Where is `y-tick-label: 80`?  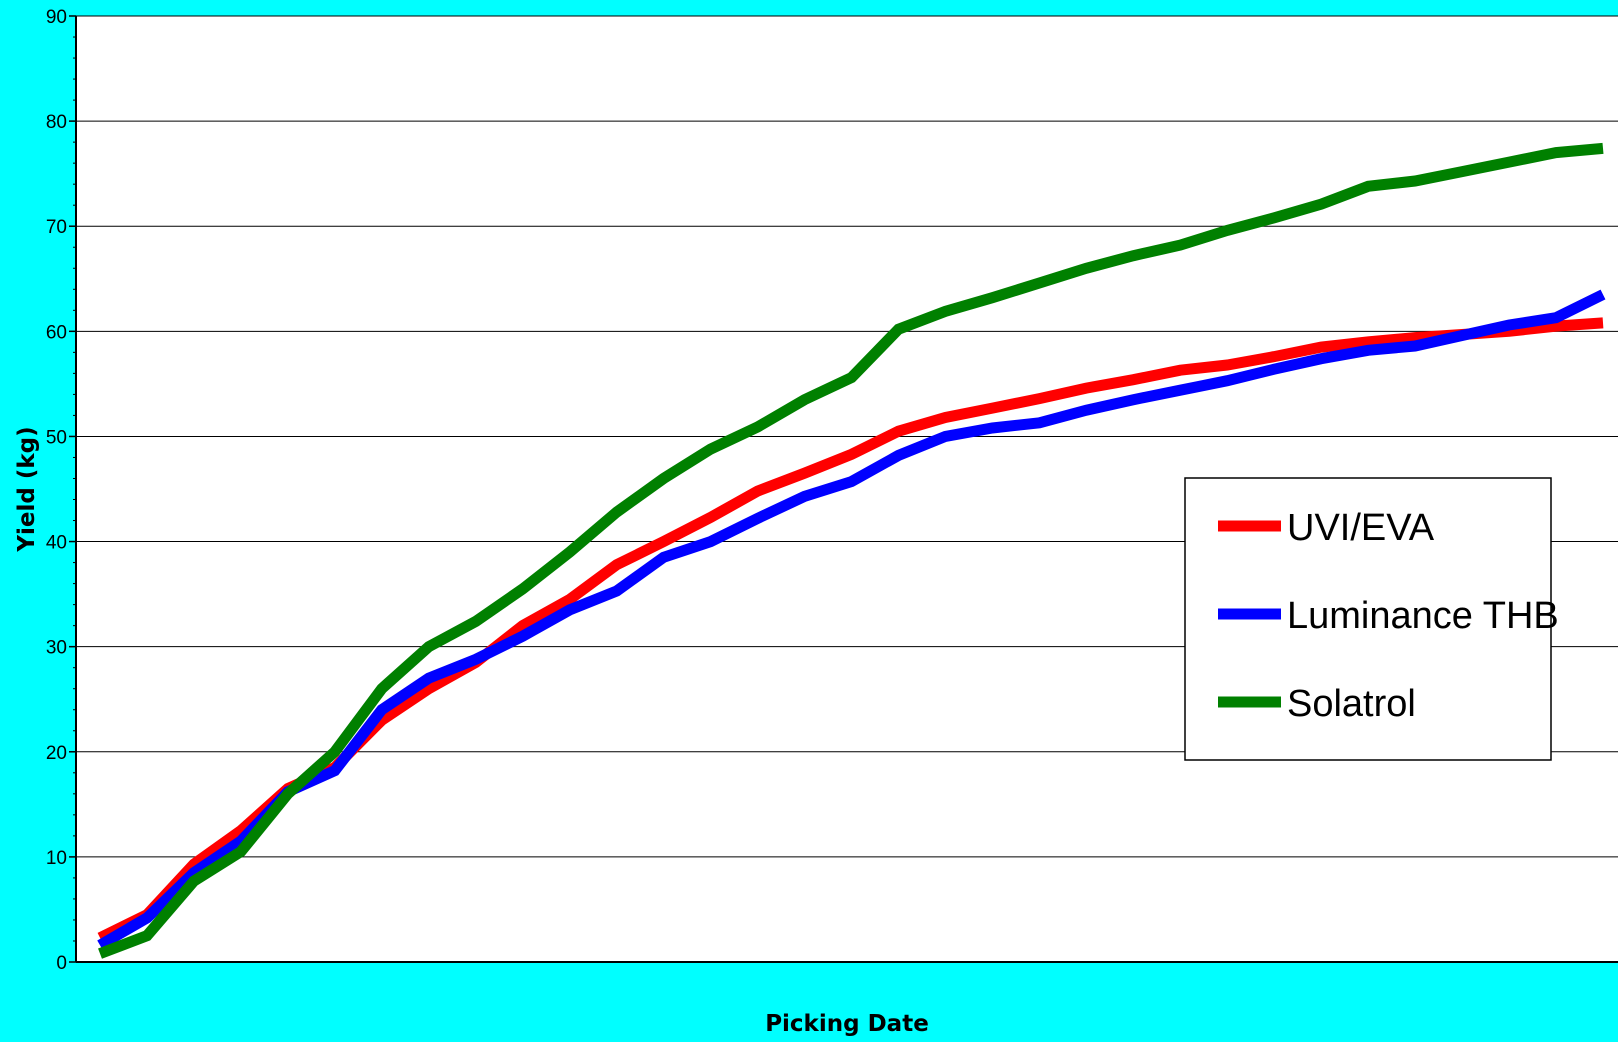 y-tick-label: 80 is located at coordinates (56, 122).